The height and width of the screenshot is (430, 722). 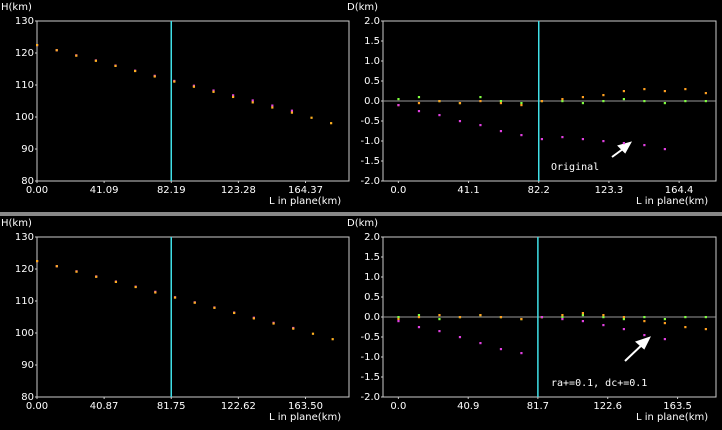 I want to click on x-tick-label: 164.37, so click(x=305, y=190).